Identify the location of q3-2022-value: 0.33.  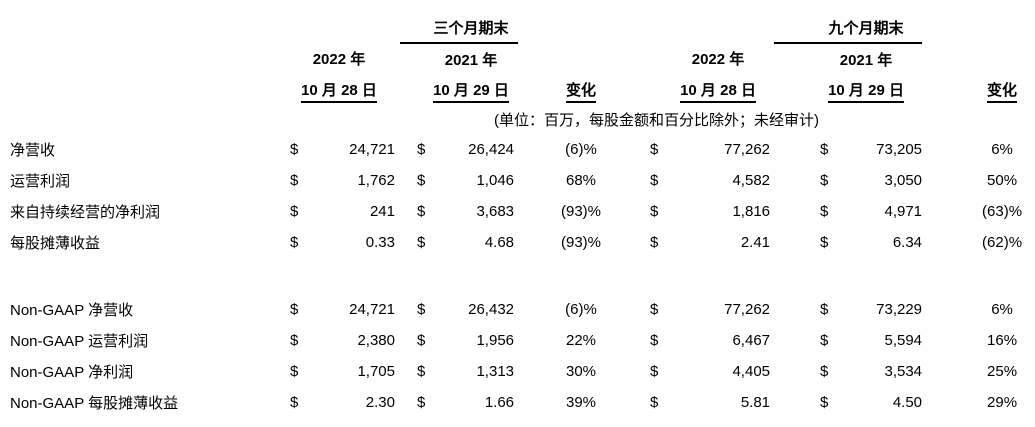
(380, 242).